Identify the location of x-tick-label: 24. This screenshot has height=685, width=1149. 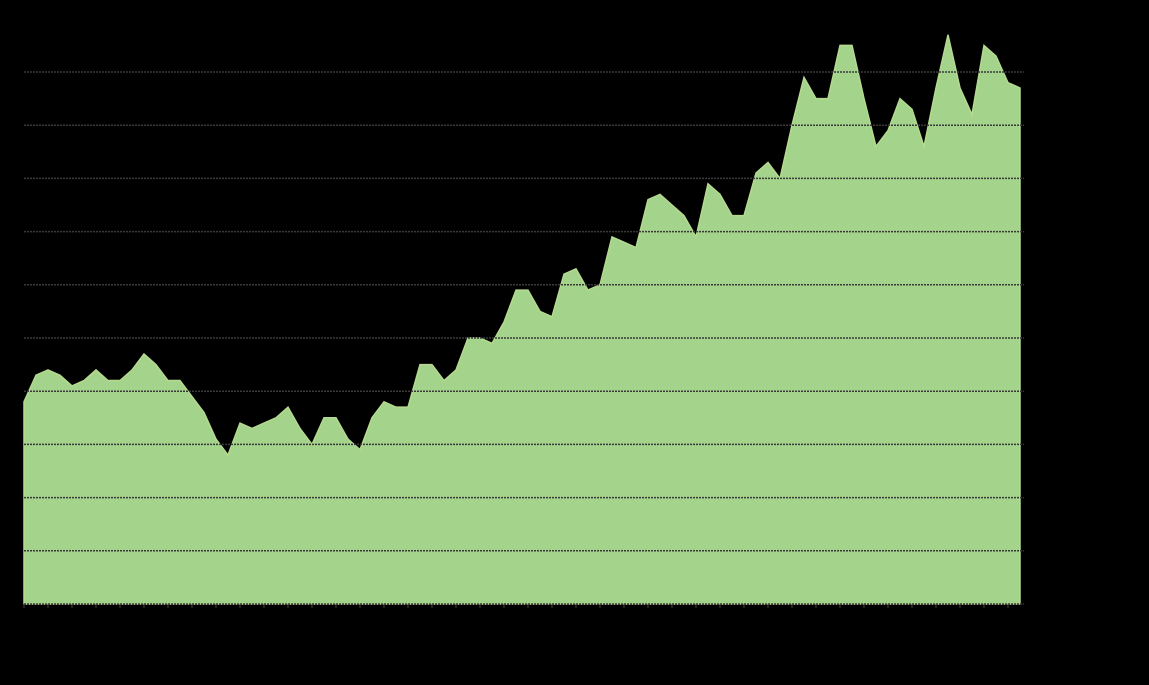
(312, 618).